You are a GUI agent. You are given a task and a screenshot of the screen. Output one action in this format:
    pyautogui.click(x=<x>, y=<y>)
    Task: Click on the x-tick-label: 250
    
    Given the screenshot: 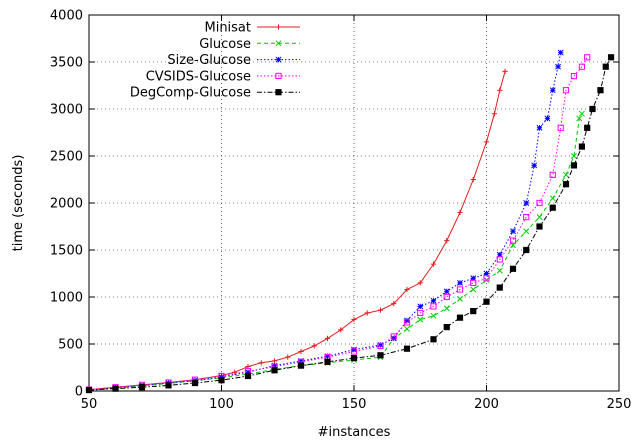 What is the action you would take?
    pyautogui.click(x=619, y=404)
    